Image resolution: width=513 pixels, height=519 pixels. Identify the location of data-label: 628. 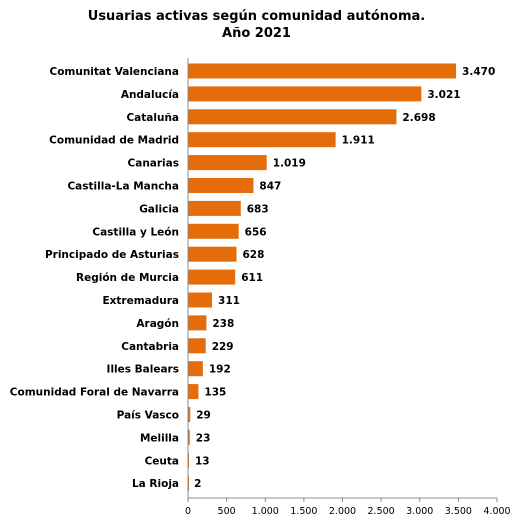
(254, 255).